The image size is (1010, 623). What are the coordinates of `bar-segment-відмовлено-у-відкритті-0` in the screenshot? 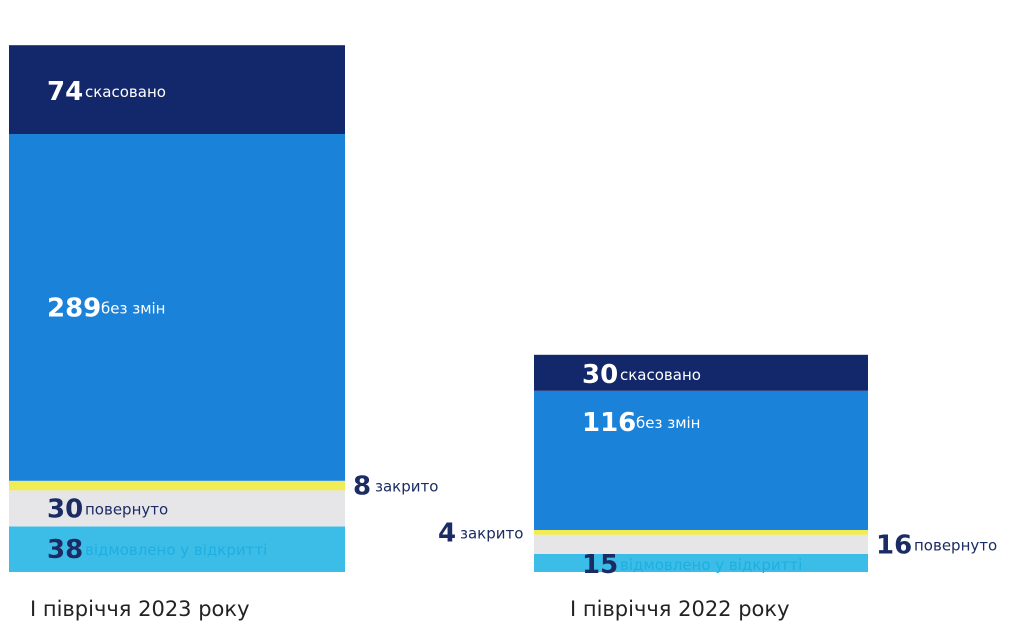 It's located at (177, 549).